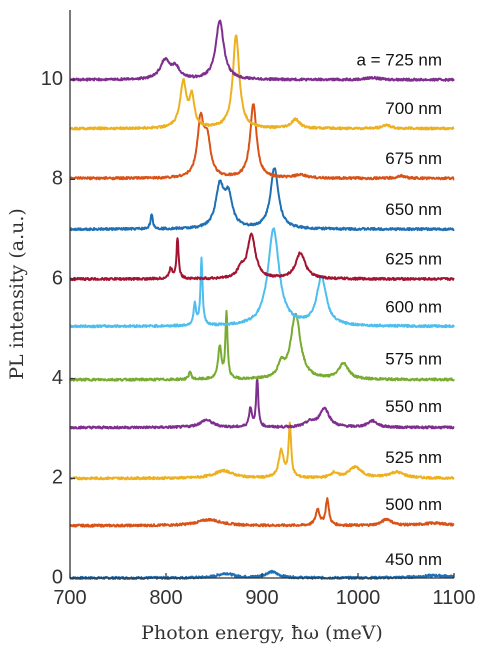 The height and width of the screenshot is (652, 485). Describe the element at coordinates (413, 108) in the screenshot. I see `series-label-9: 700 nm` at that location.